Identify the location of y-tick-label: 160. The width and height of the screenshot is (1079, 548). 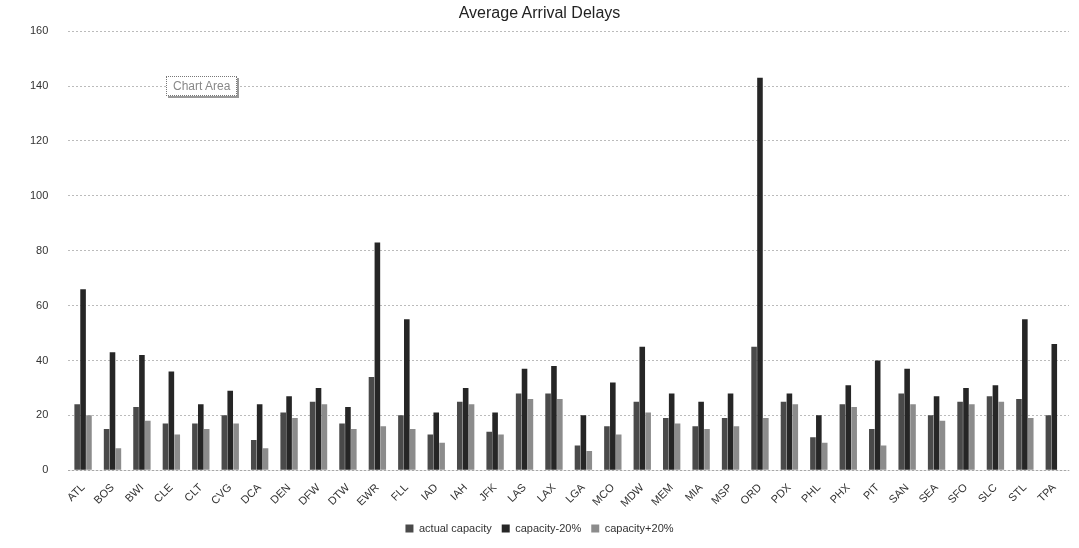
(39, 30).